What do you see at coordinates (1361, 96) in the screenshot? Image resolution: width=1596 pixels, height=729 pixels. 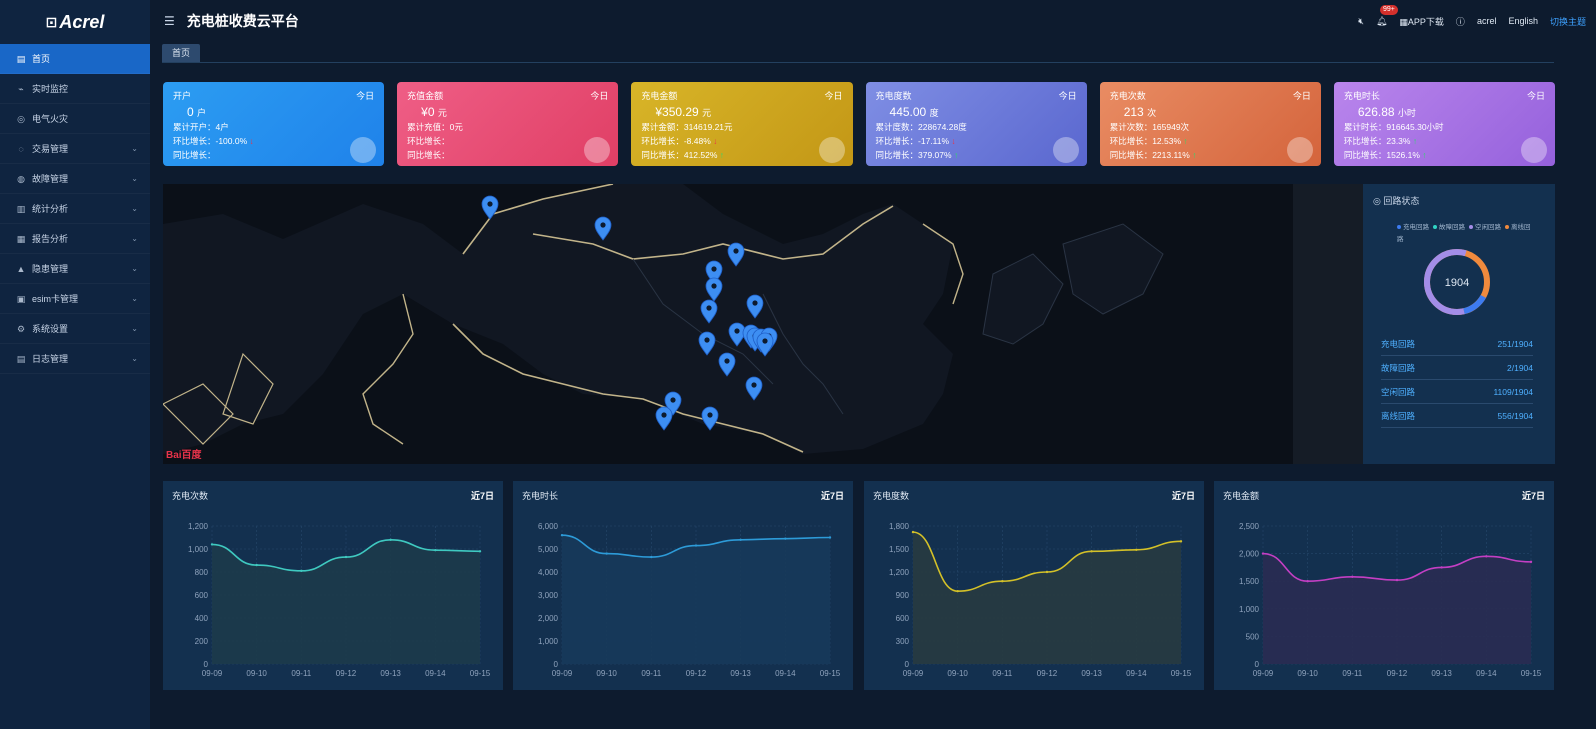 I see `card-title: 充电时长` at bounding box center [1361, 96].